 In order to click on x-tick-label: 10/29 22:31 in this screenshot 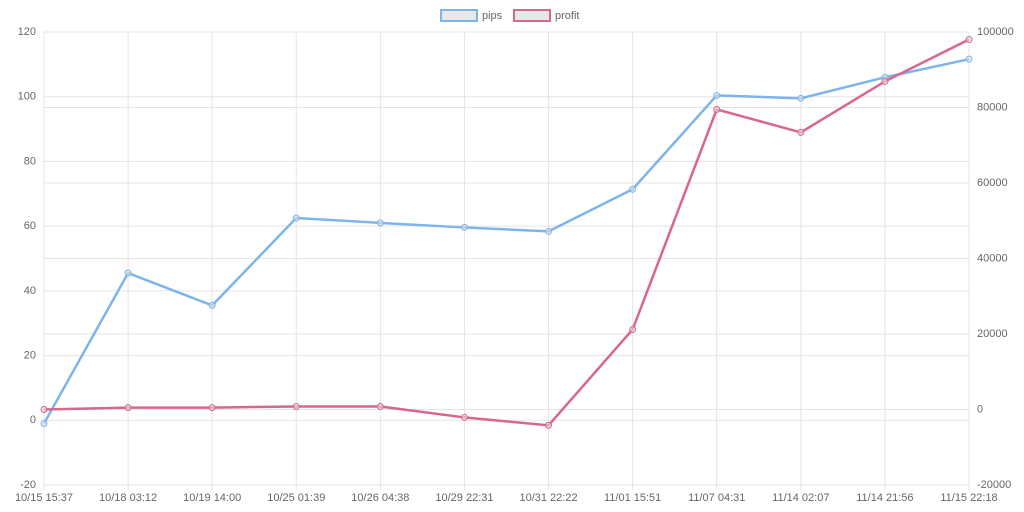, I will do `click(464, 498)`.